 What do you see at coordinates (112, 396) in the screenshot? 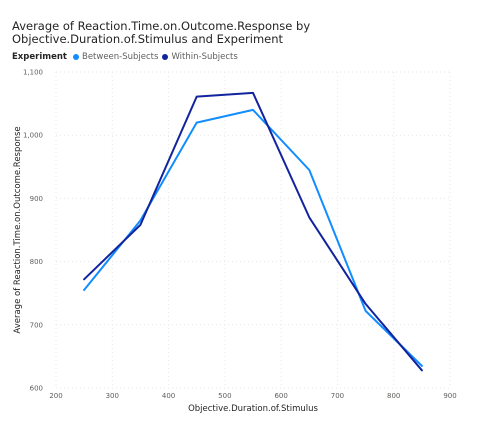
I see `x-tick-label: 300` at bounding box center [112, 396].